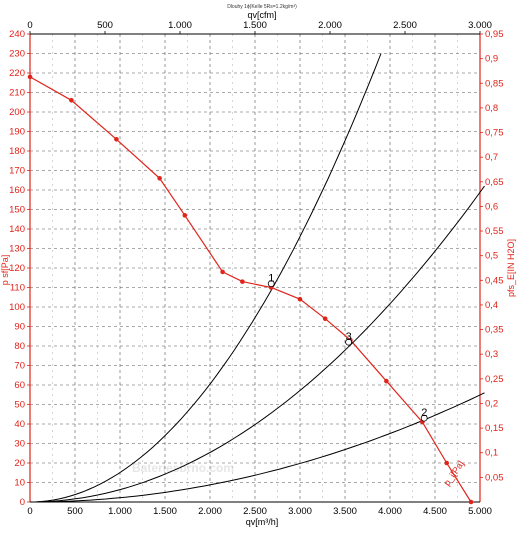  I want to click on x-top-tick-label: 1.500, so click(255, 25).